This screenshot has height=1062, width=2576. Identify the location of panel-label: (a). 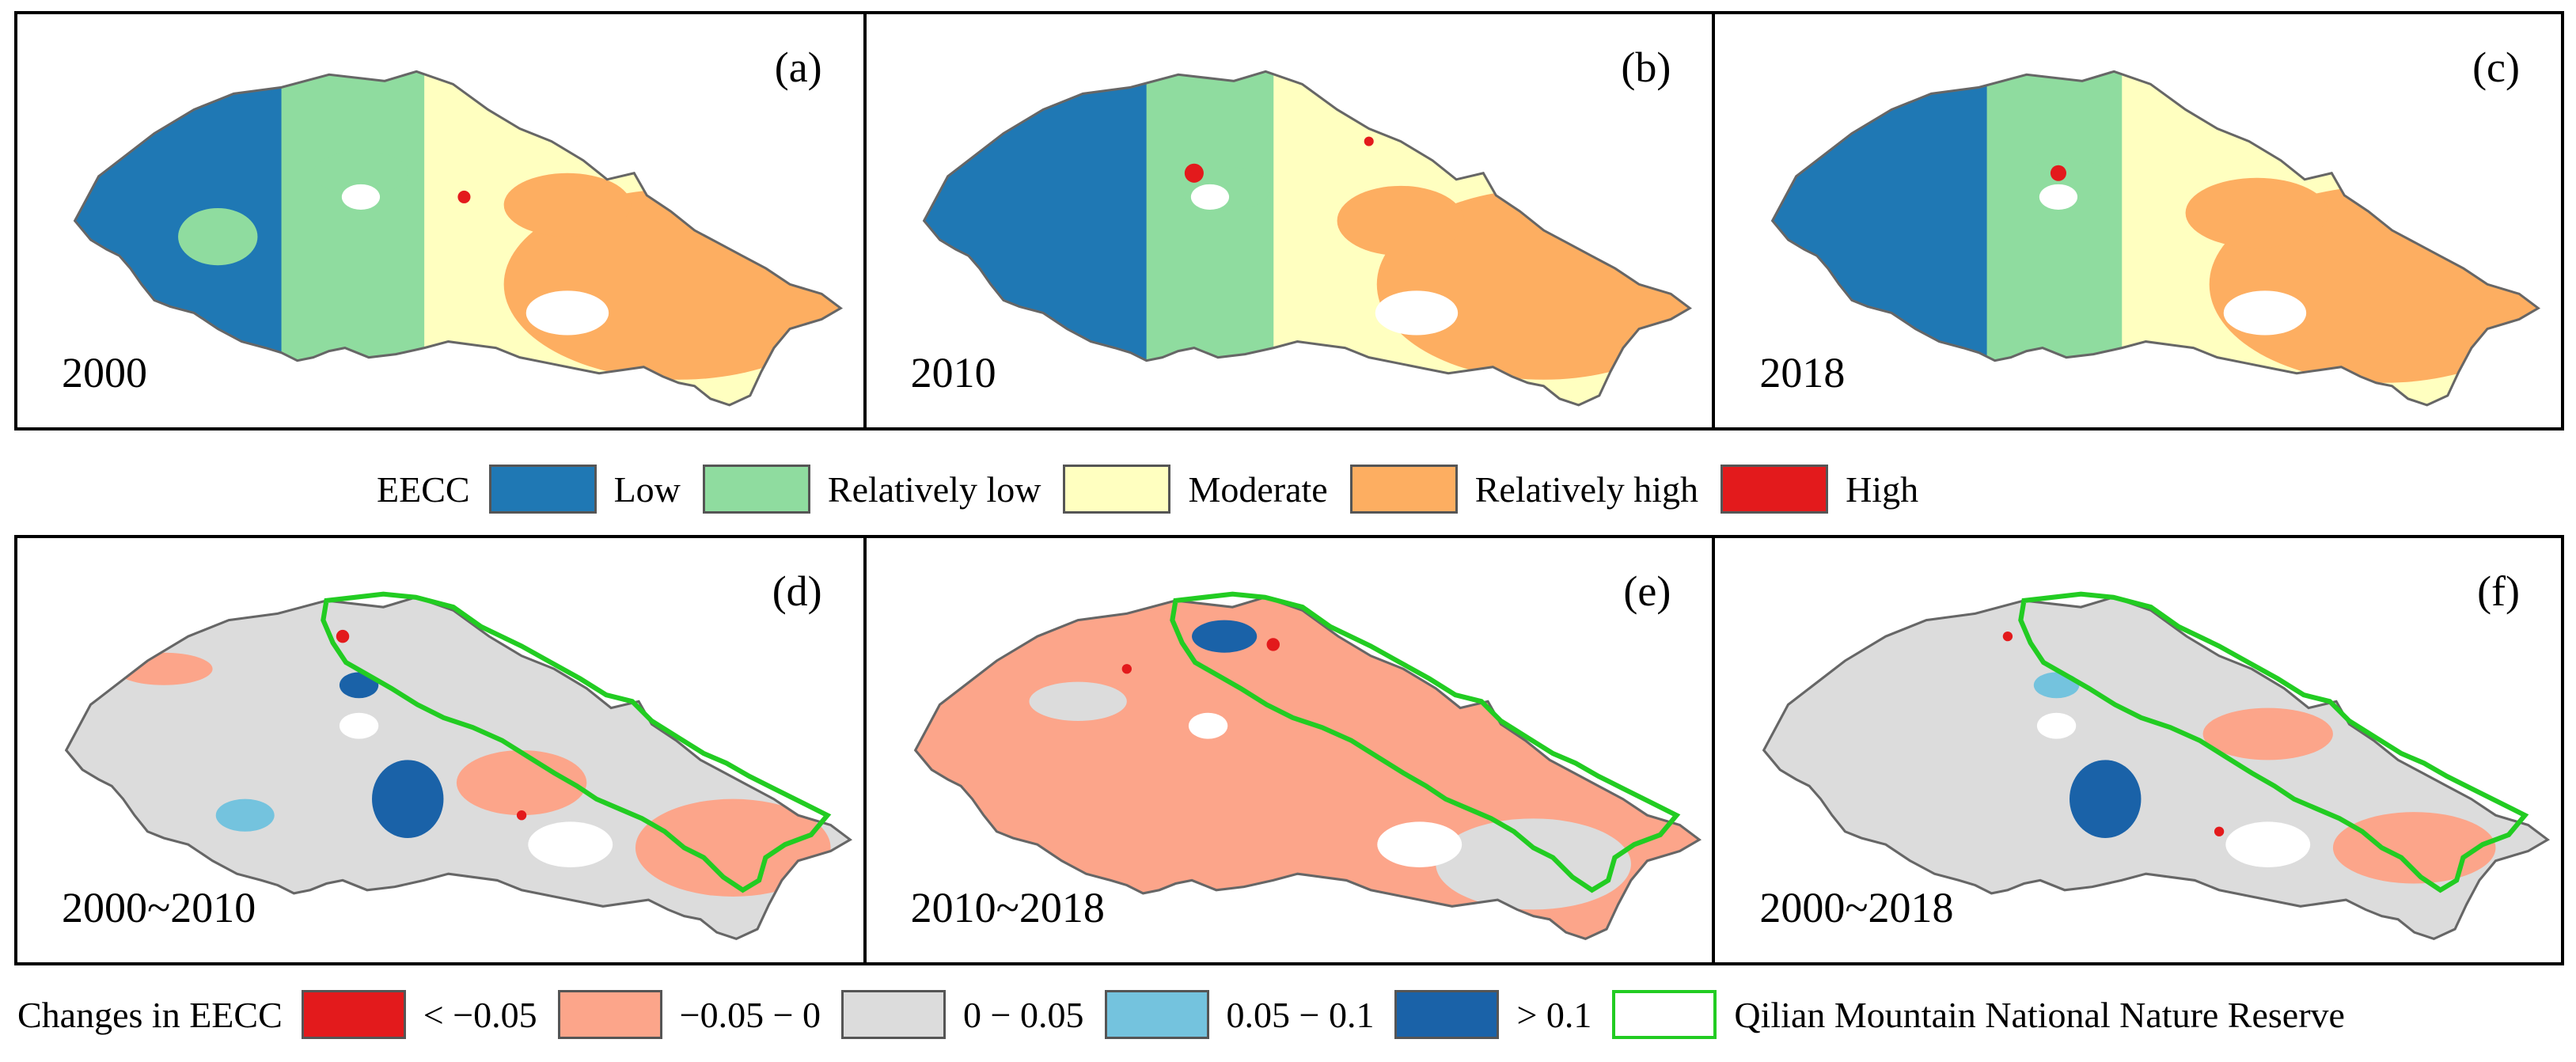
(798, 67).